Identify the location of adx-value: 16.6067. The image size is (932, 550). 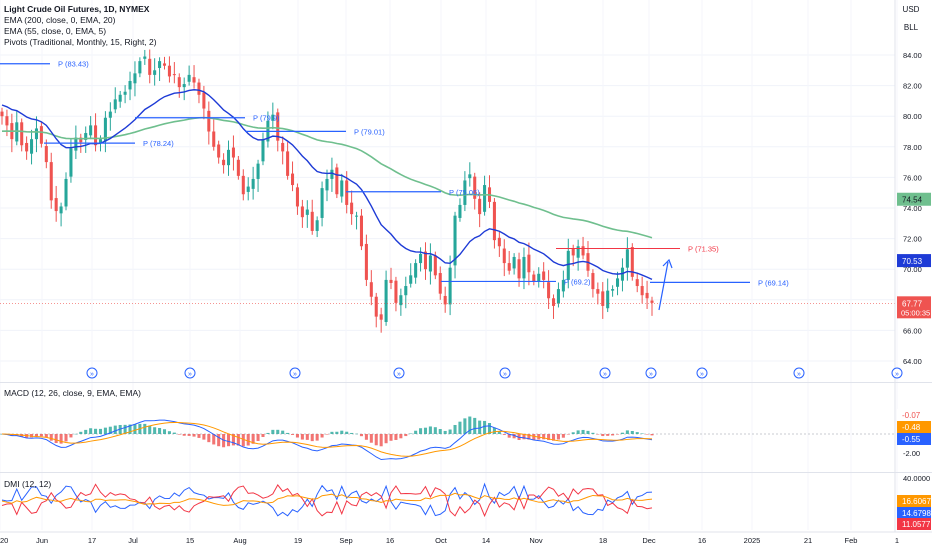
(916, 501).